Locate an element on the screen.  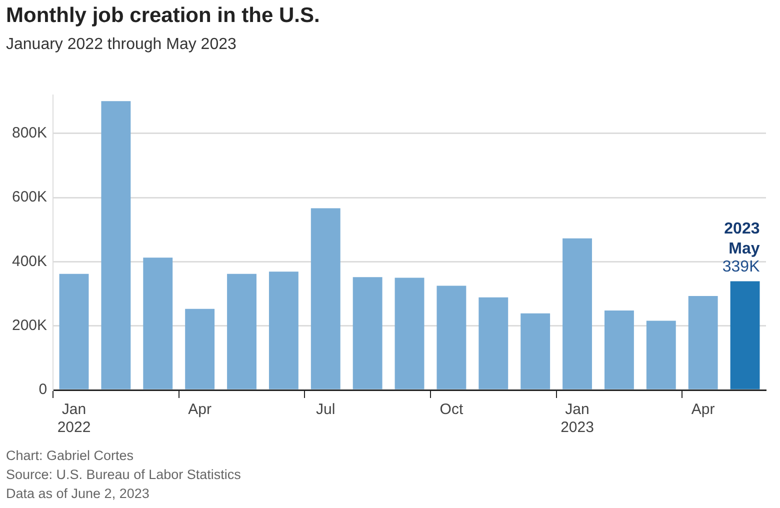
source-note: Source: U.S. Bureau of Labor Statistics is located at coordinates (123, 475).